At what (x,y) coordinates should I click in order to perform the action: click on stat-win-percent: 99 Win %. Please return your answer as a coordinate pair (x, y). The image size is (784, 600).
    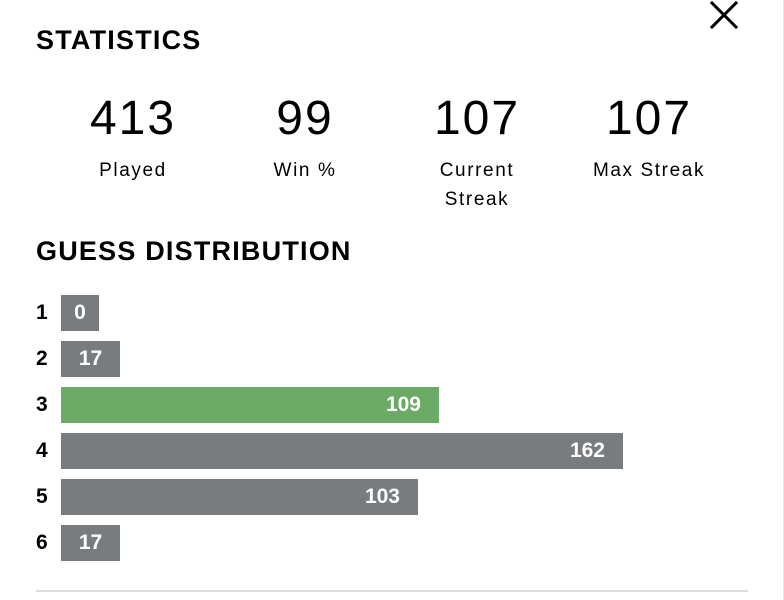
    Looking at the image, I should click on (305, 137).